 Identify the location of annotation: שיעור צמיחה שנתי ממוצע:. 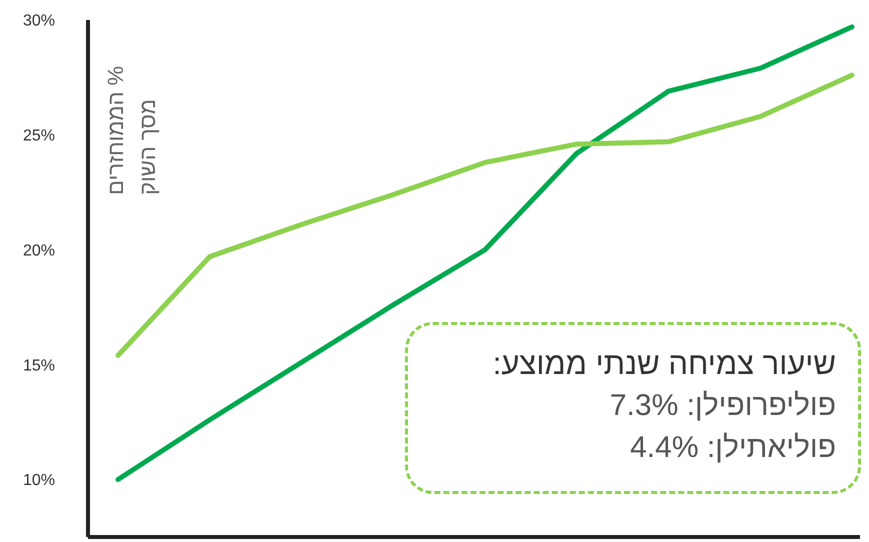
(664, 364).